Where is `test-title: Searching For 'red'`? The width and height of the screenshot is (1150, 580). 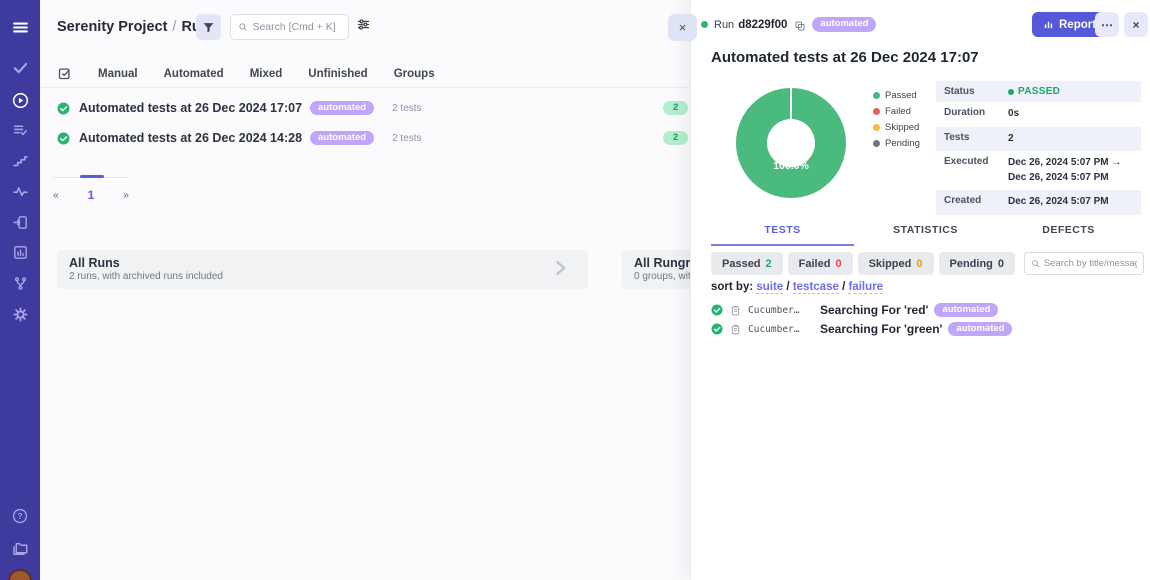
test-title: Searching For 'red' is located at coordinates (874, 310).